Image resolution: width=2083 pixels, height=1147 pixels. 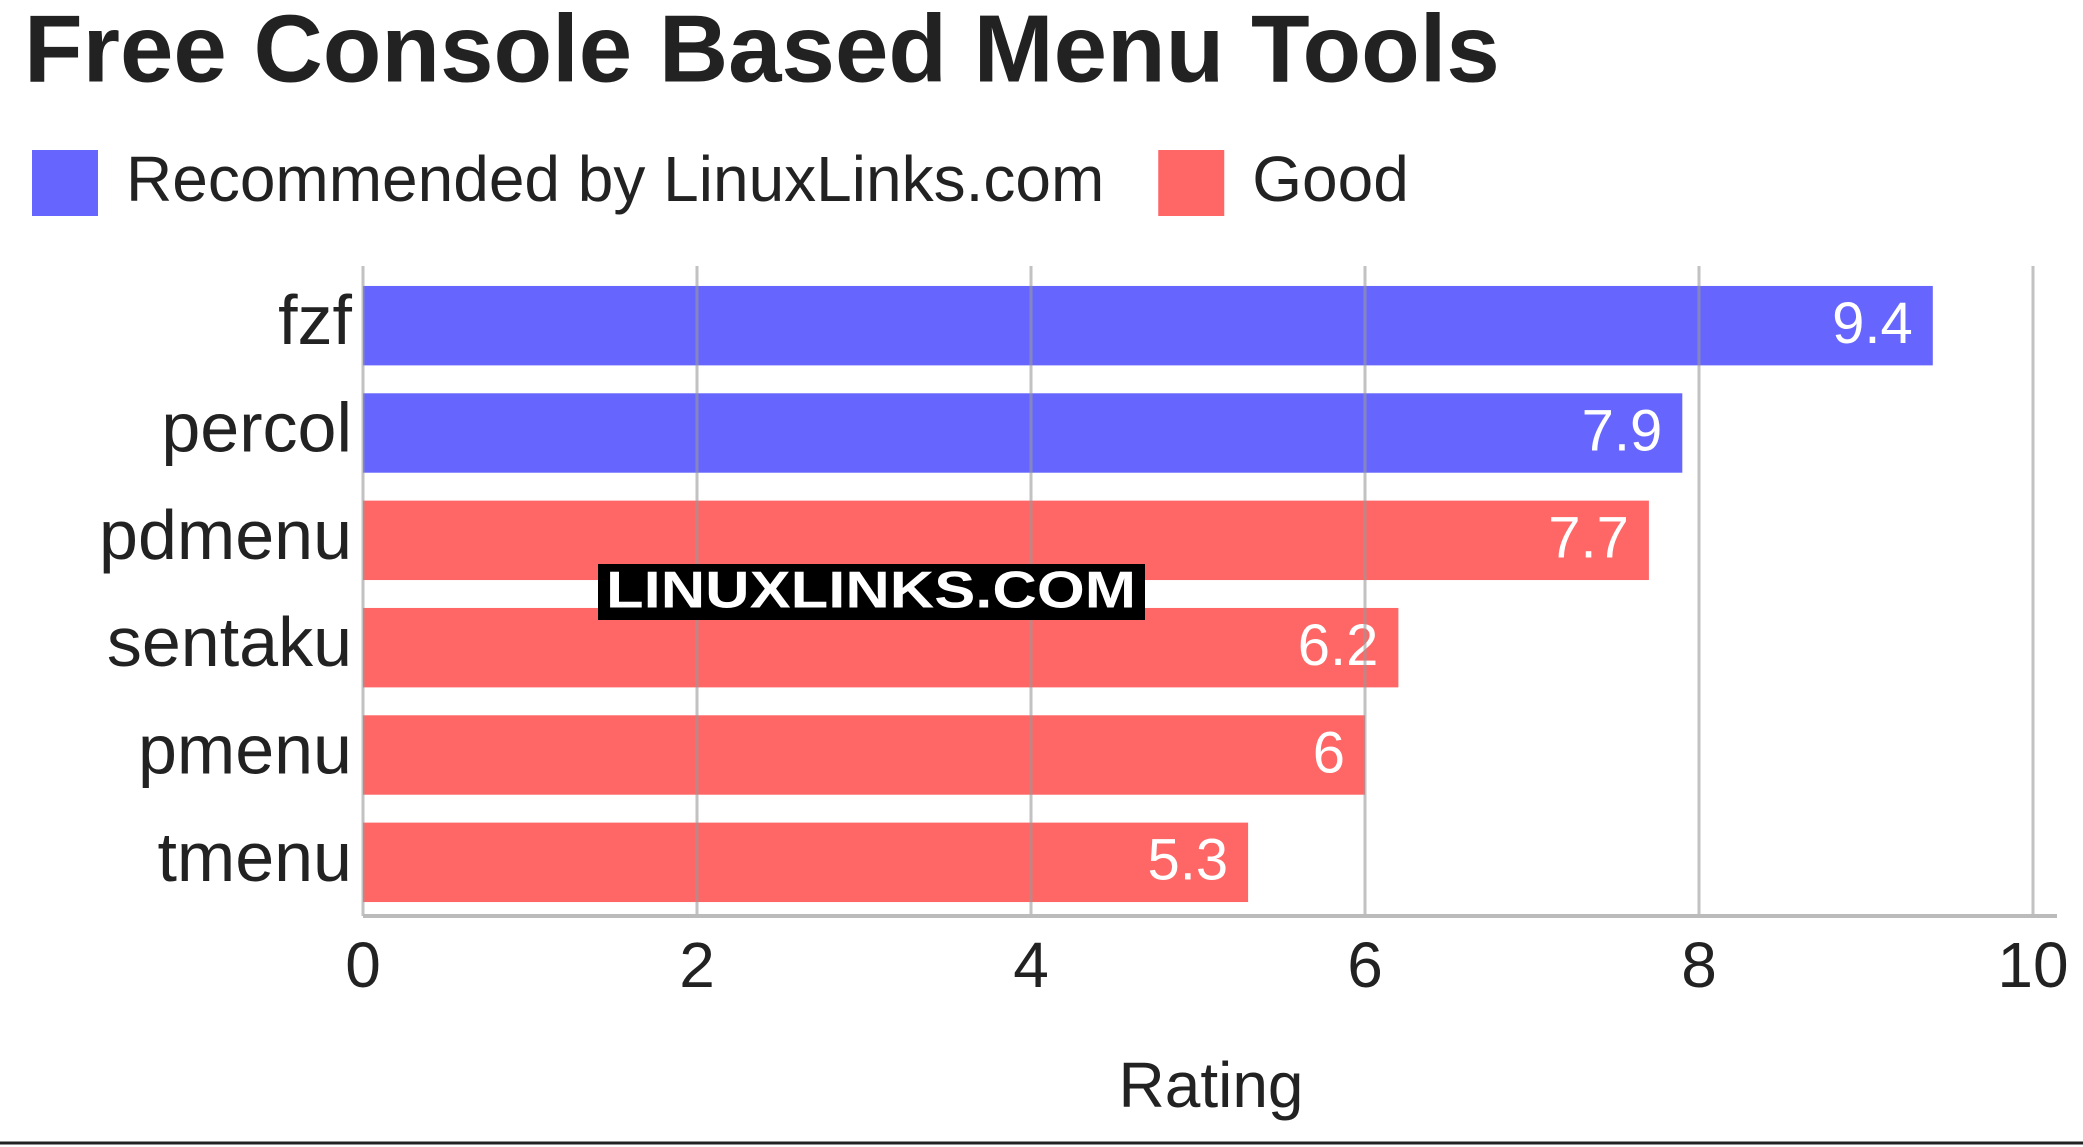 What do you see at coordinates (225, 535) in the screenshot?
I see `y-tick-label: pdmenu` at bounding box center [225, 535].